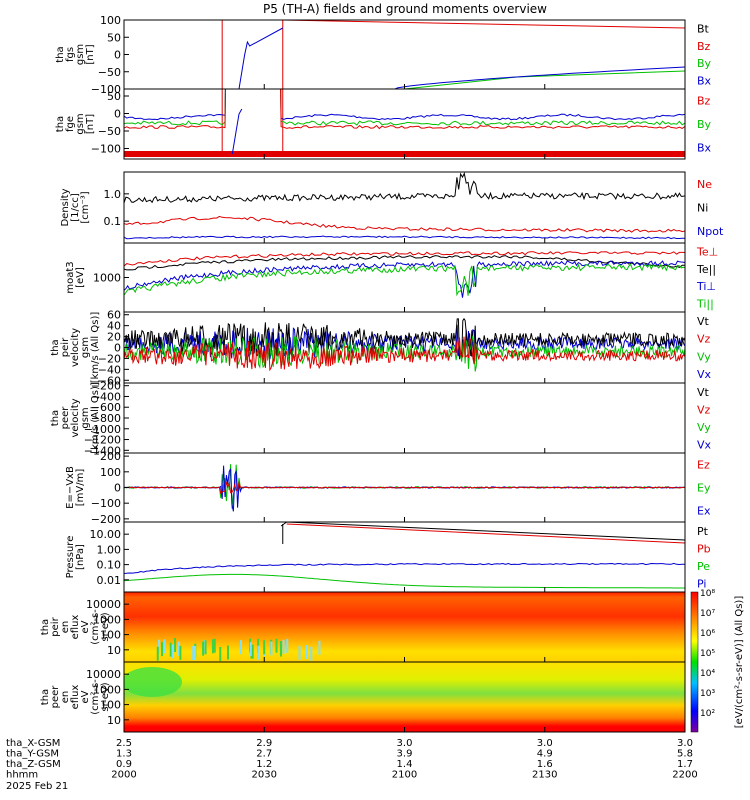  I want to click on axis-value: 2.5, so click(124, 743).